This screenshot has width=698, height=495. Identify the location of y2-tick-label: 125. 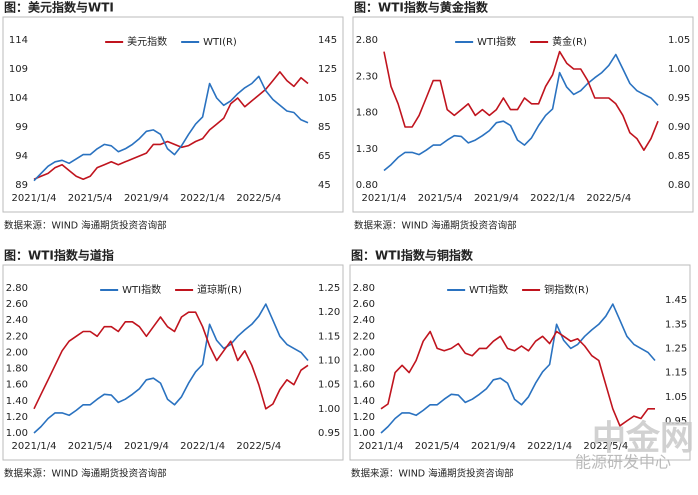
(327, 69).